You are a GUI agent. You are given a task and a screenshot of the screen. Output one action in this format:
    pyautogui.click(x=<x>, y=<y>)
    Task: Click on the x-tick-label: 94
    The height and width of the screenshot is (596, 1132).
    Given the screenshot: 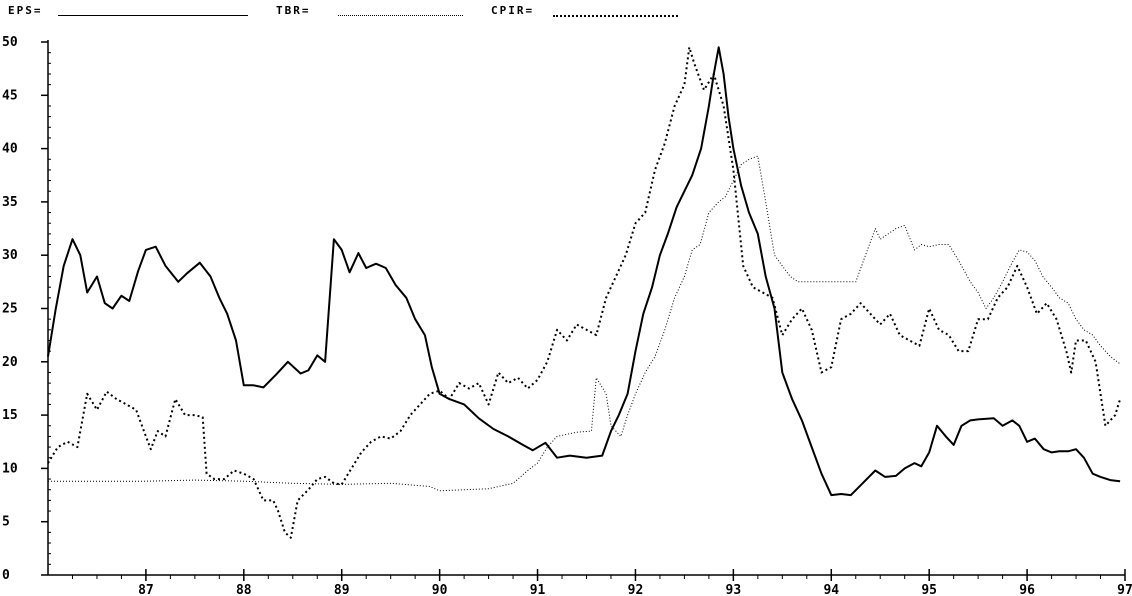 What is the action you would take?
    pyautogui.click(x=831, y=589)
    